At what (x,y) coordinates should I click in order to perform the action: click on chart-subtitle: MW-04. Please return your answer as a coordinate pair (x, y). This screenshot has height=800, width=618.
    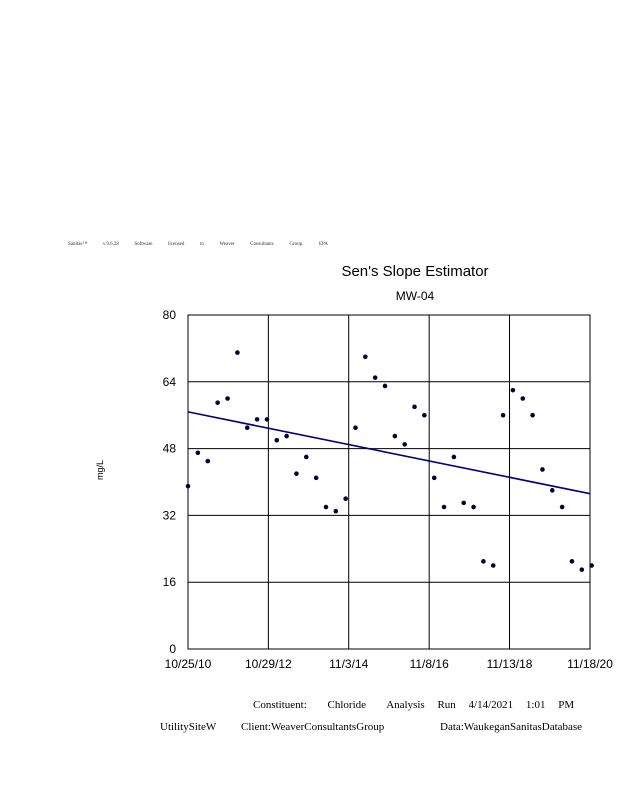
    Looking at the image, I should click on (415, 296).